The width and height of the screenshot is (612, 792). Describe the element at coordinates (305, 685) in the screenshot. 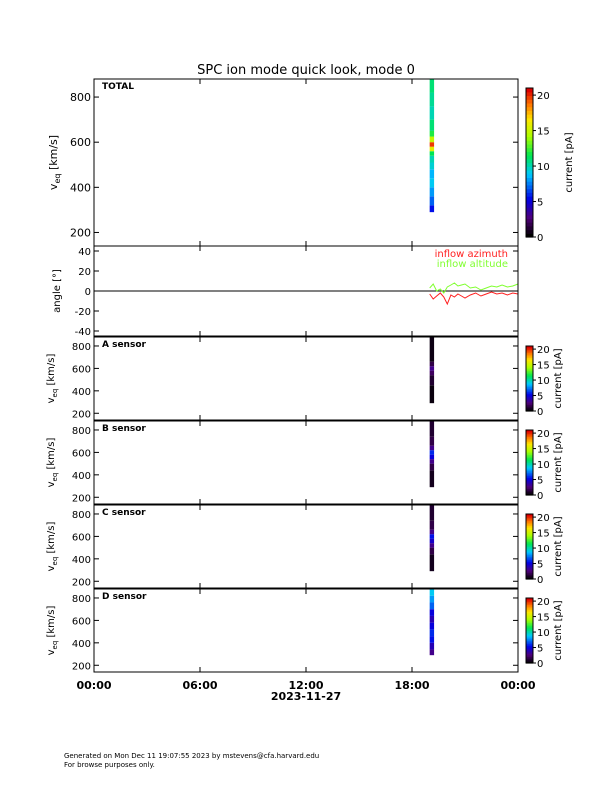

I see `x-tick-label: 12:00` at that location.